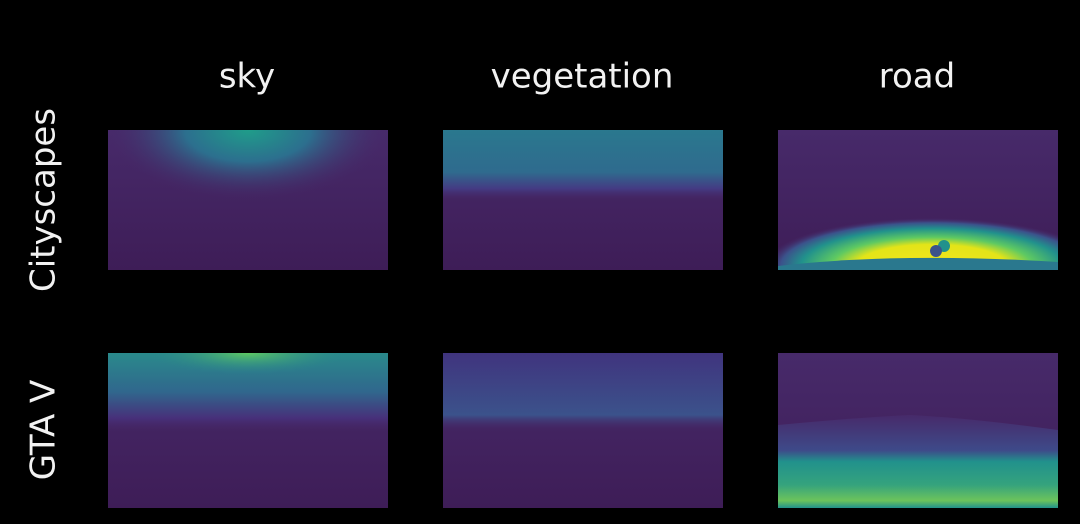 Image resolution: width=1080 pixels, height=524 pixels. Describe the element at coordinates (44, 200) in the screenshot. I see `row-label: Cityscapes` at that location.